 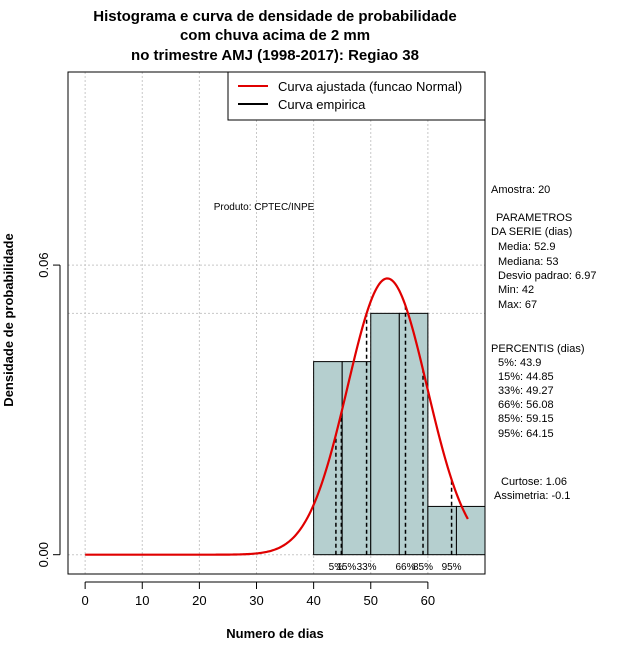 I want to click on x-tick-label: 50, so click(x=371, y=600).